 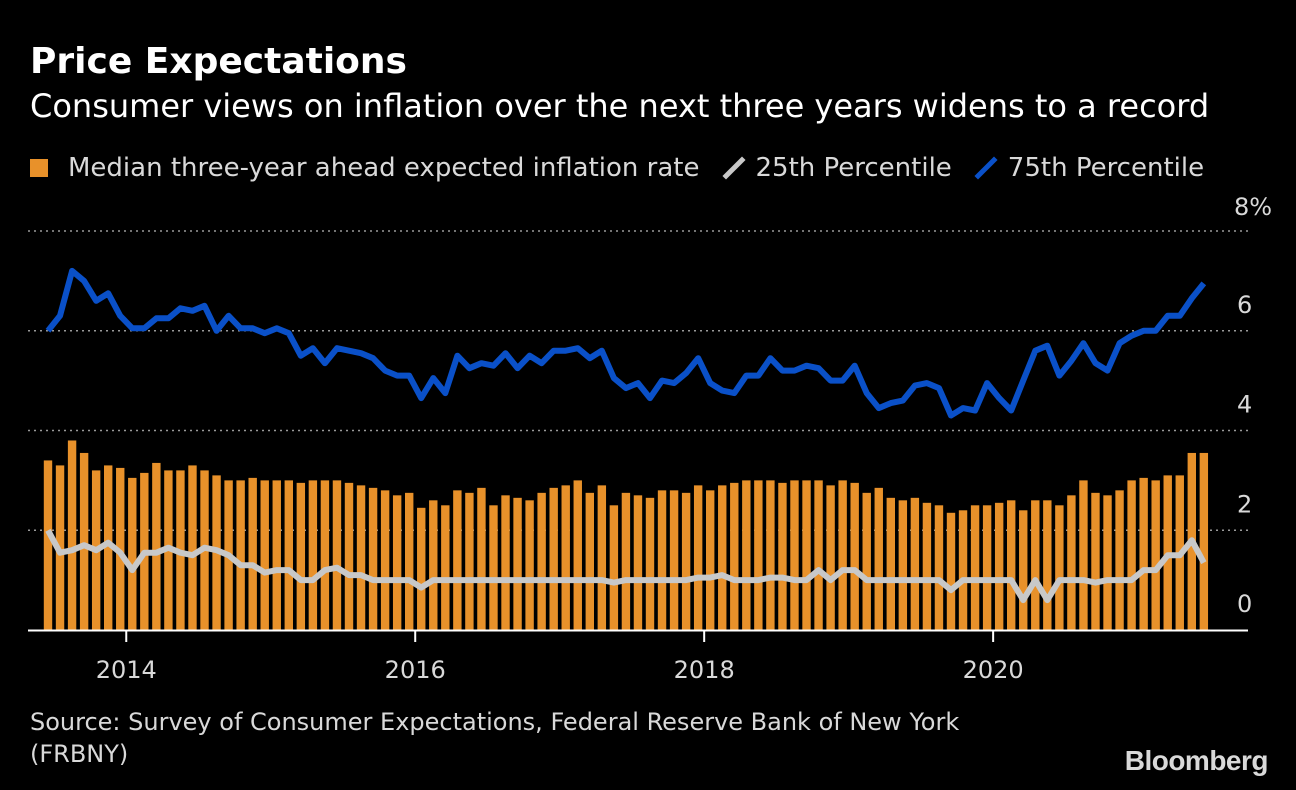 What do you see at coordinates (1244, 604) in the screenshot?
I see `y-tick-label: 0` at bounding box center [1244, 604].